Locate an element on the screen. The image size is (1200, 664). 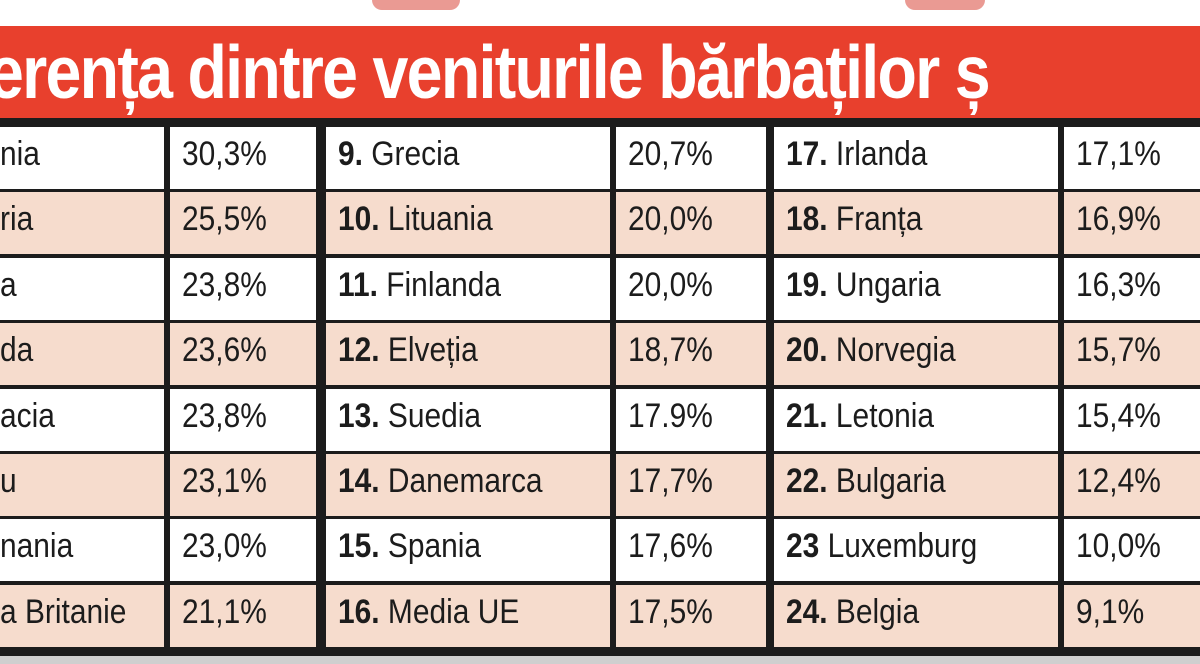
country-name: acia is located at coordinates (27, 416).